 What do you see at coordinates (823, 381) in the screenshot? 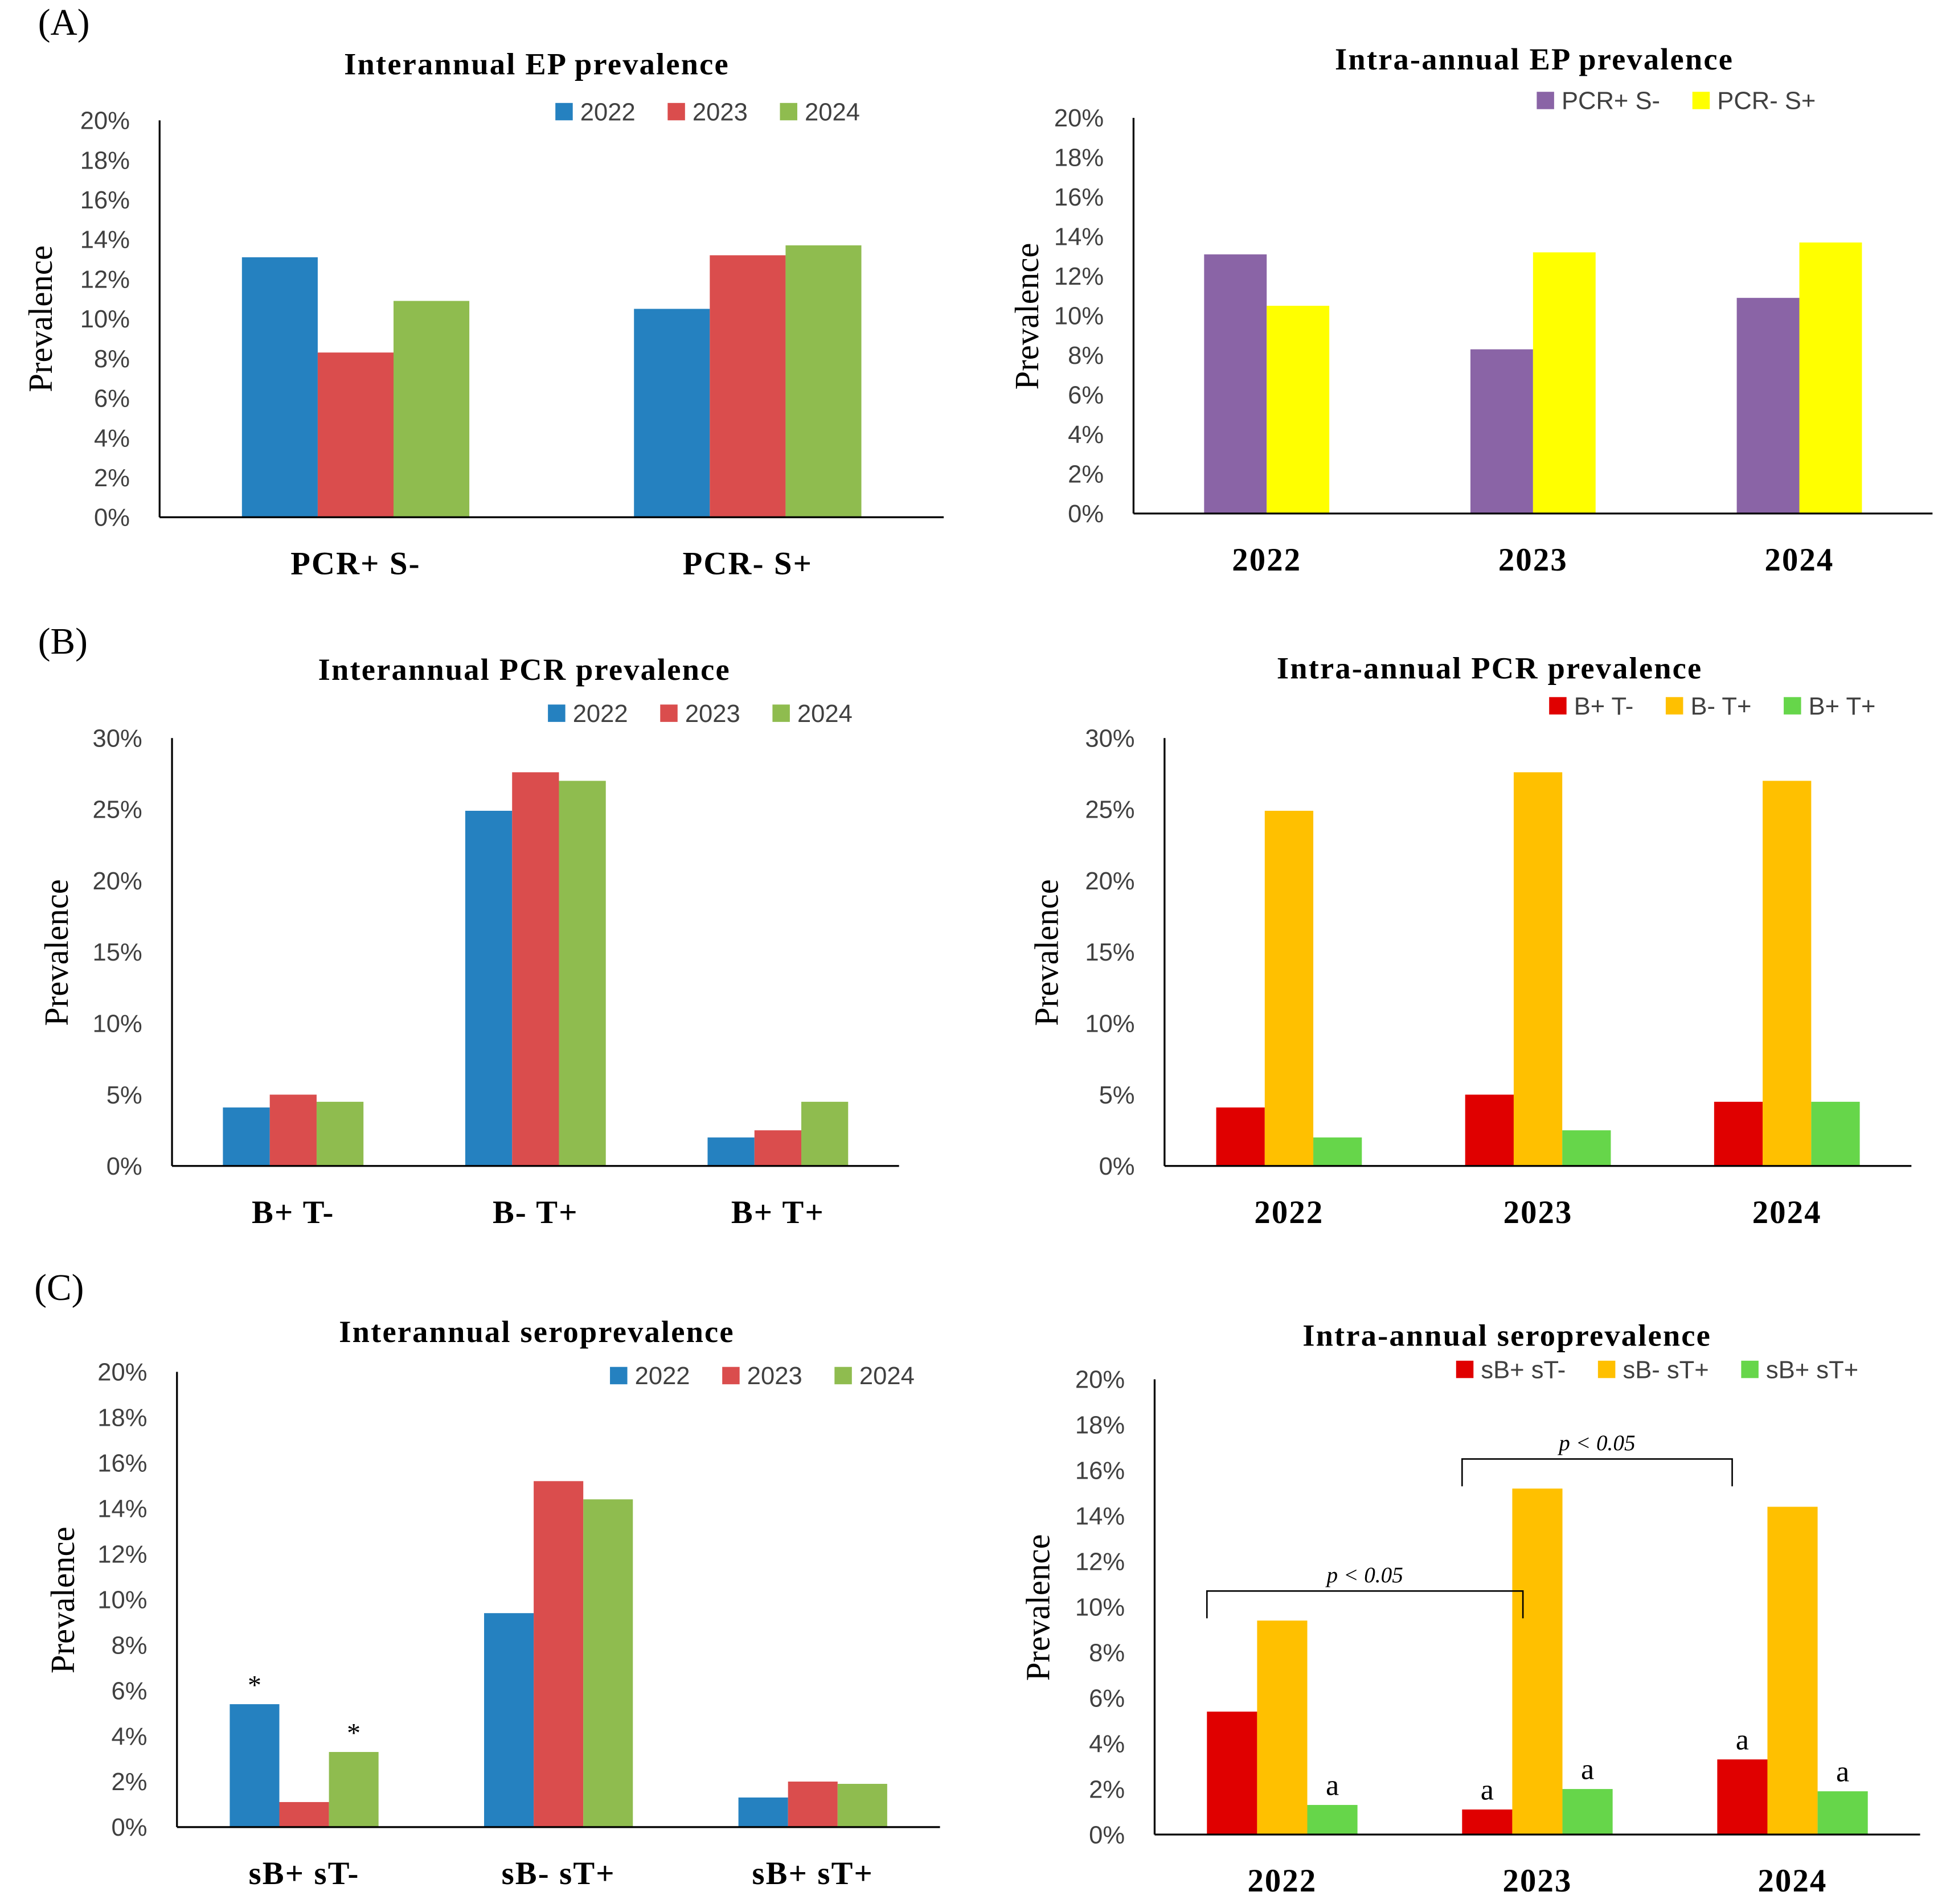
I see `bar-2024-PCRS` at bounding box center [823, 381].